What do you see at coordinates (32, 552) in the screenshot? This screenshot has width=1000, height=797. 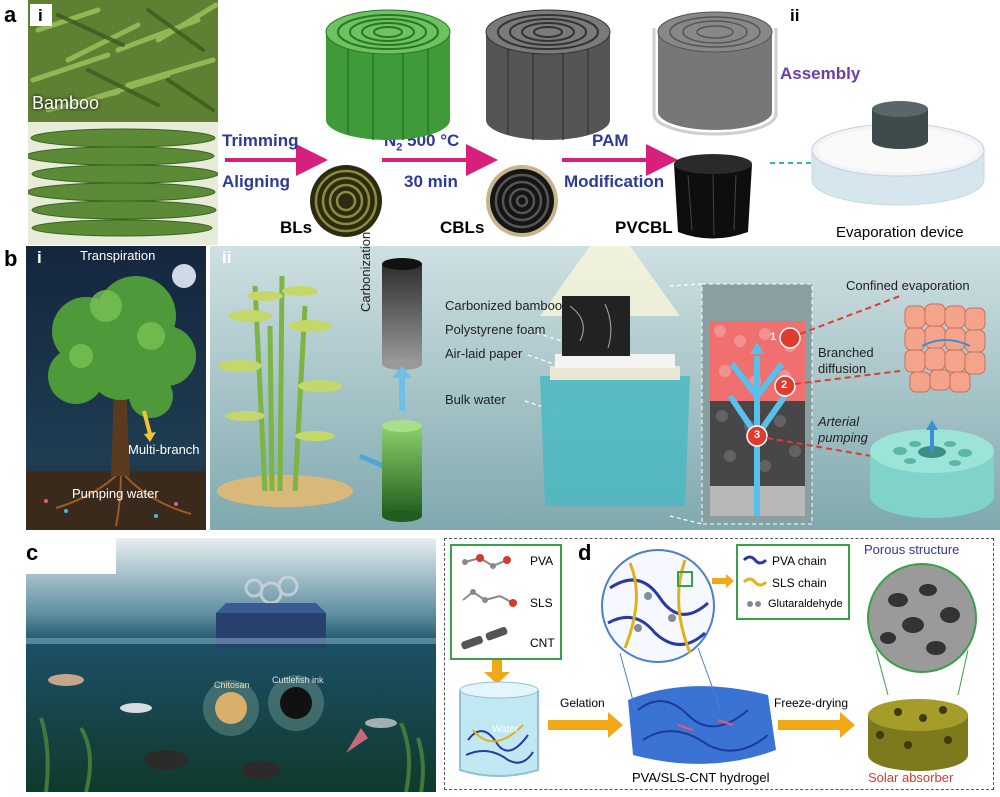 I see `panel-c-letter: c` at bounding box center [32, 552].